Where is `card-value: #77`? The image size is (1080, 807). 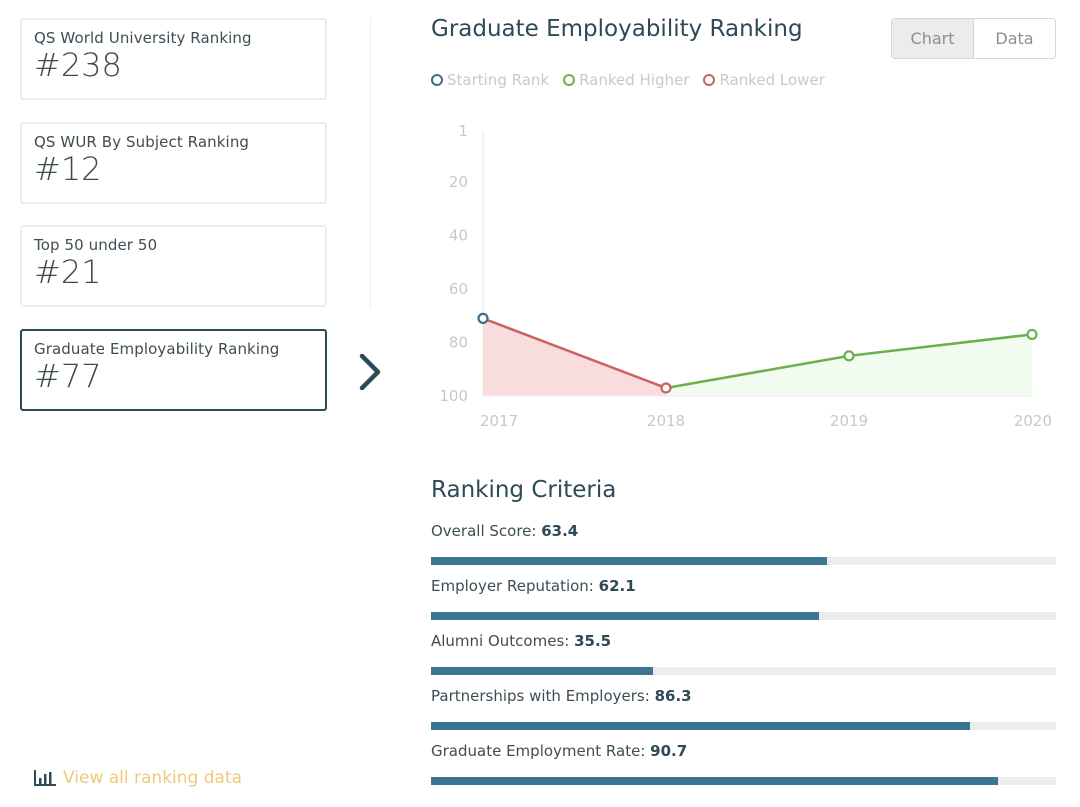 card-value: #77 is located at coordinates (68, 376).